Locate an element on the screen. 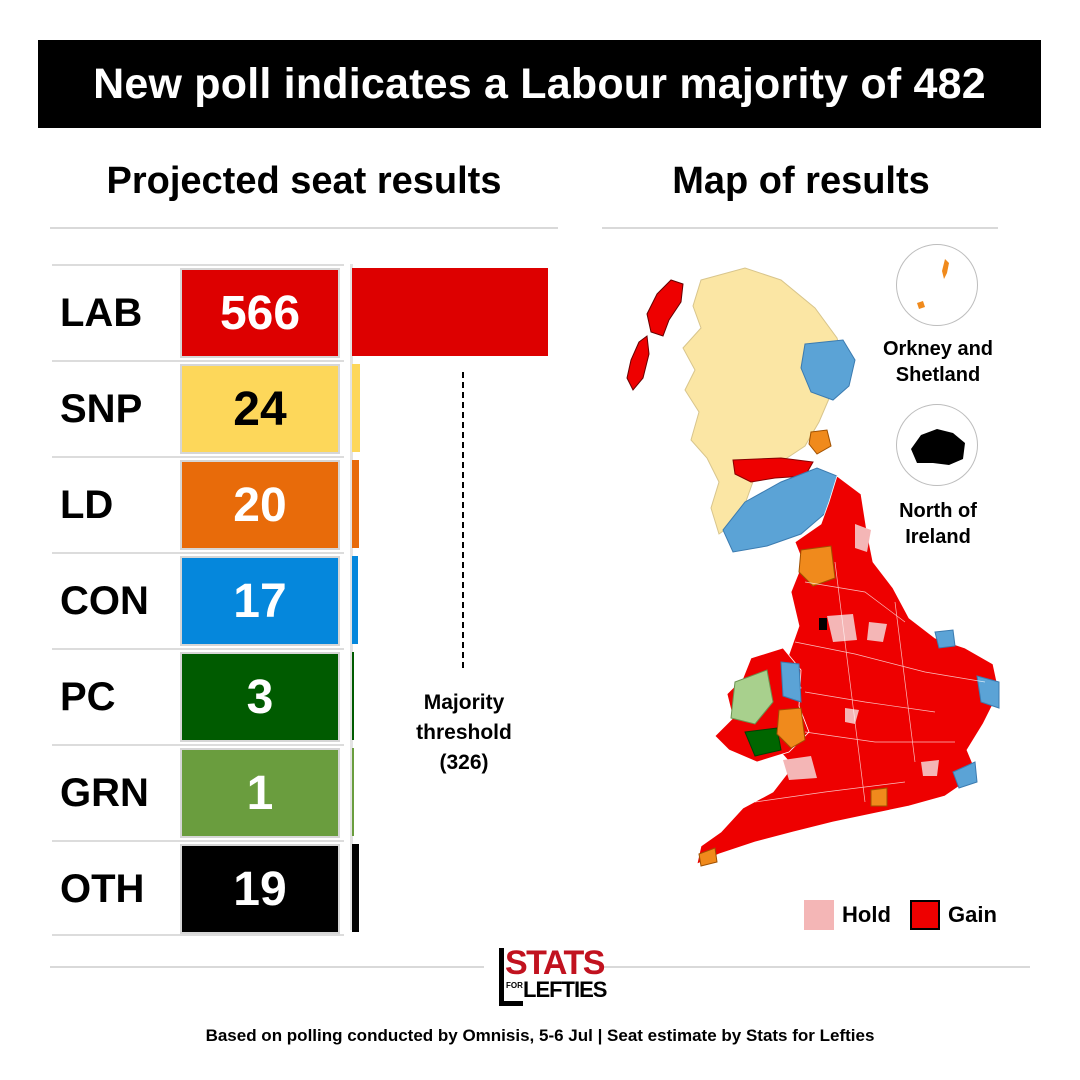  majority-threshold-line is located at coordinates (463, 520).